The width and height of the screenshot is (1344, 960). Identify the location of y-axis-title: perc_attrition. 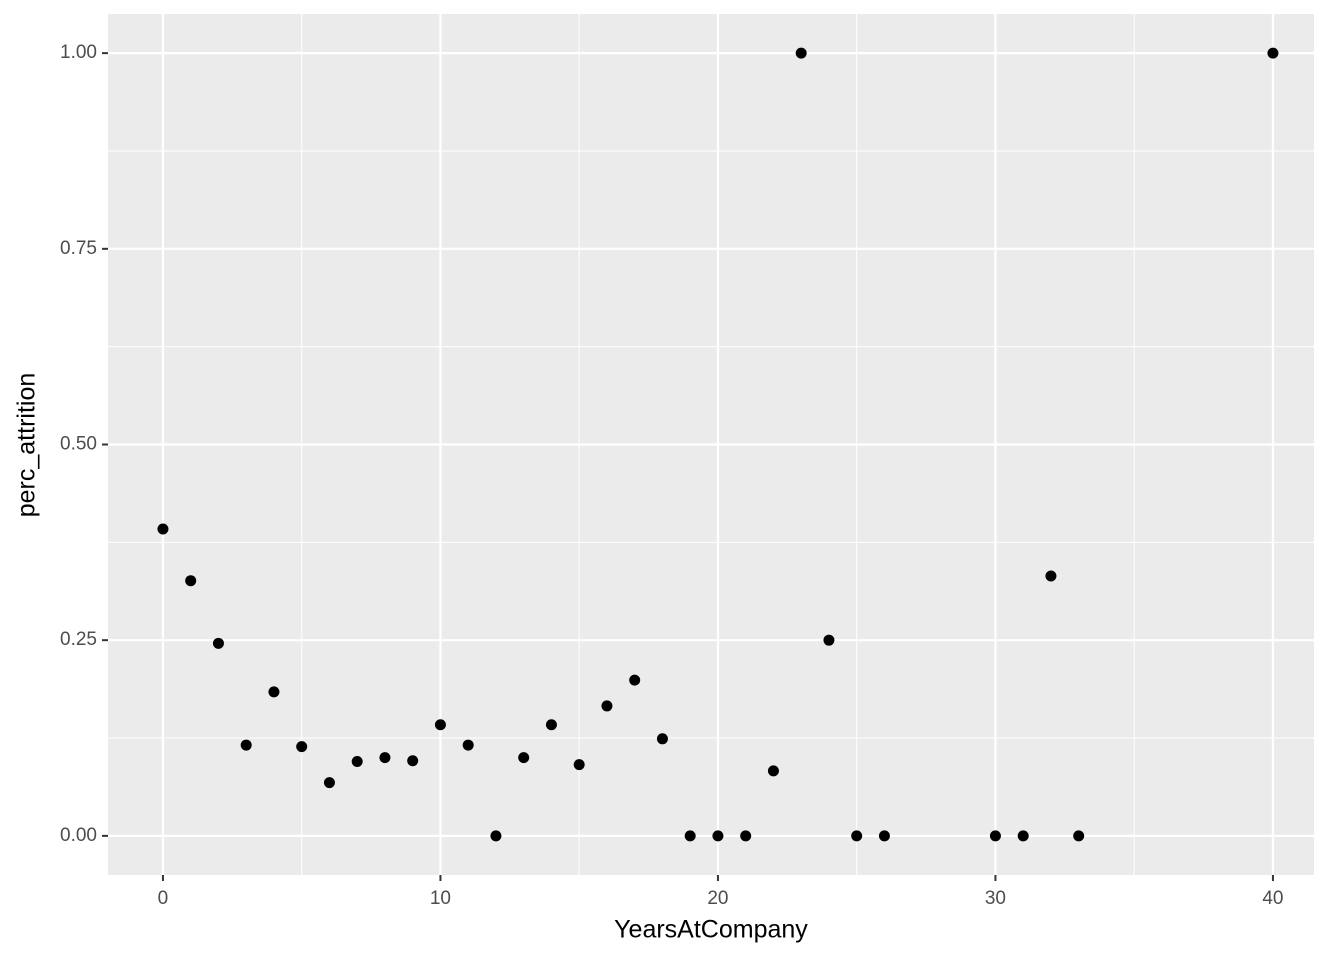
(27, 445).